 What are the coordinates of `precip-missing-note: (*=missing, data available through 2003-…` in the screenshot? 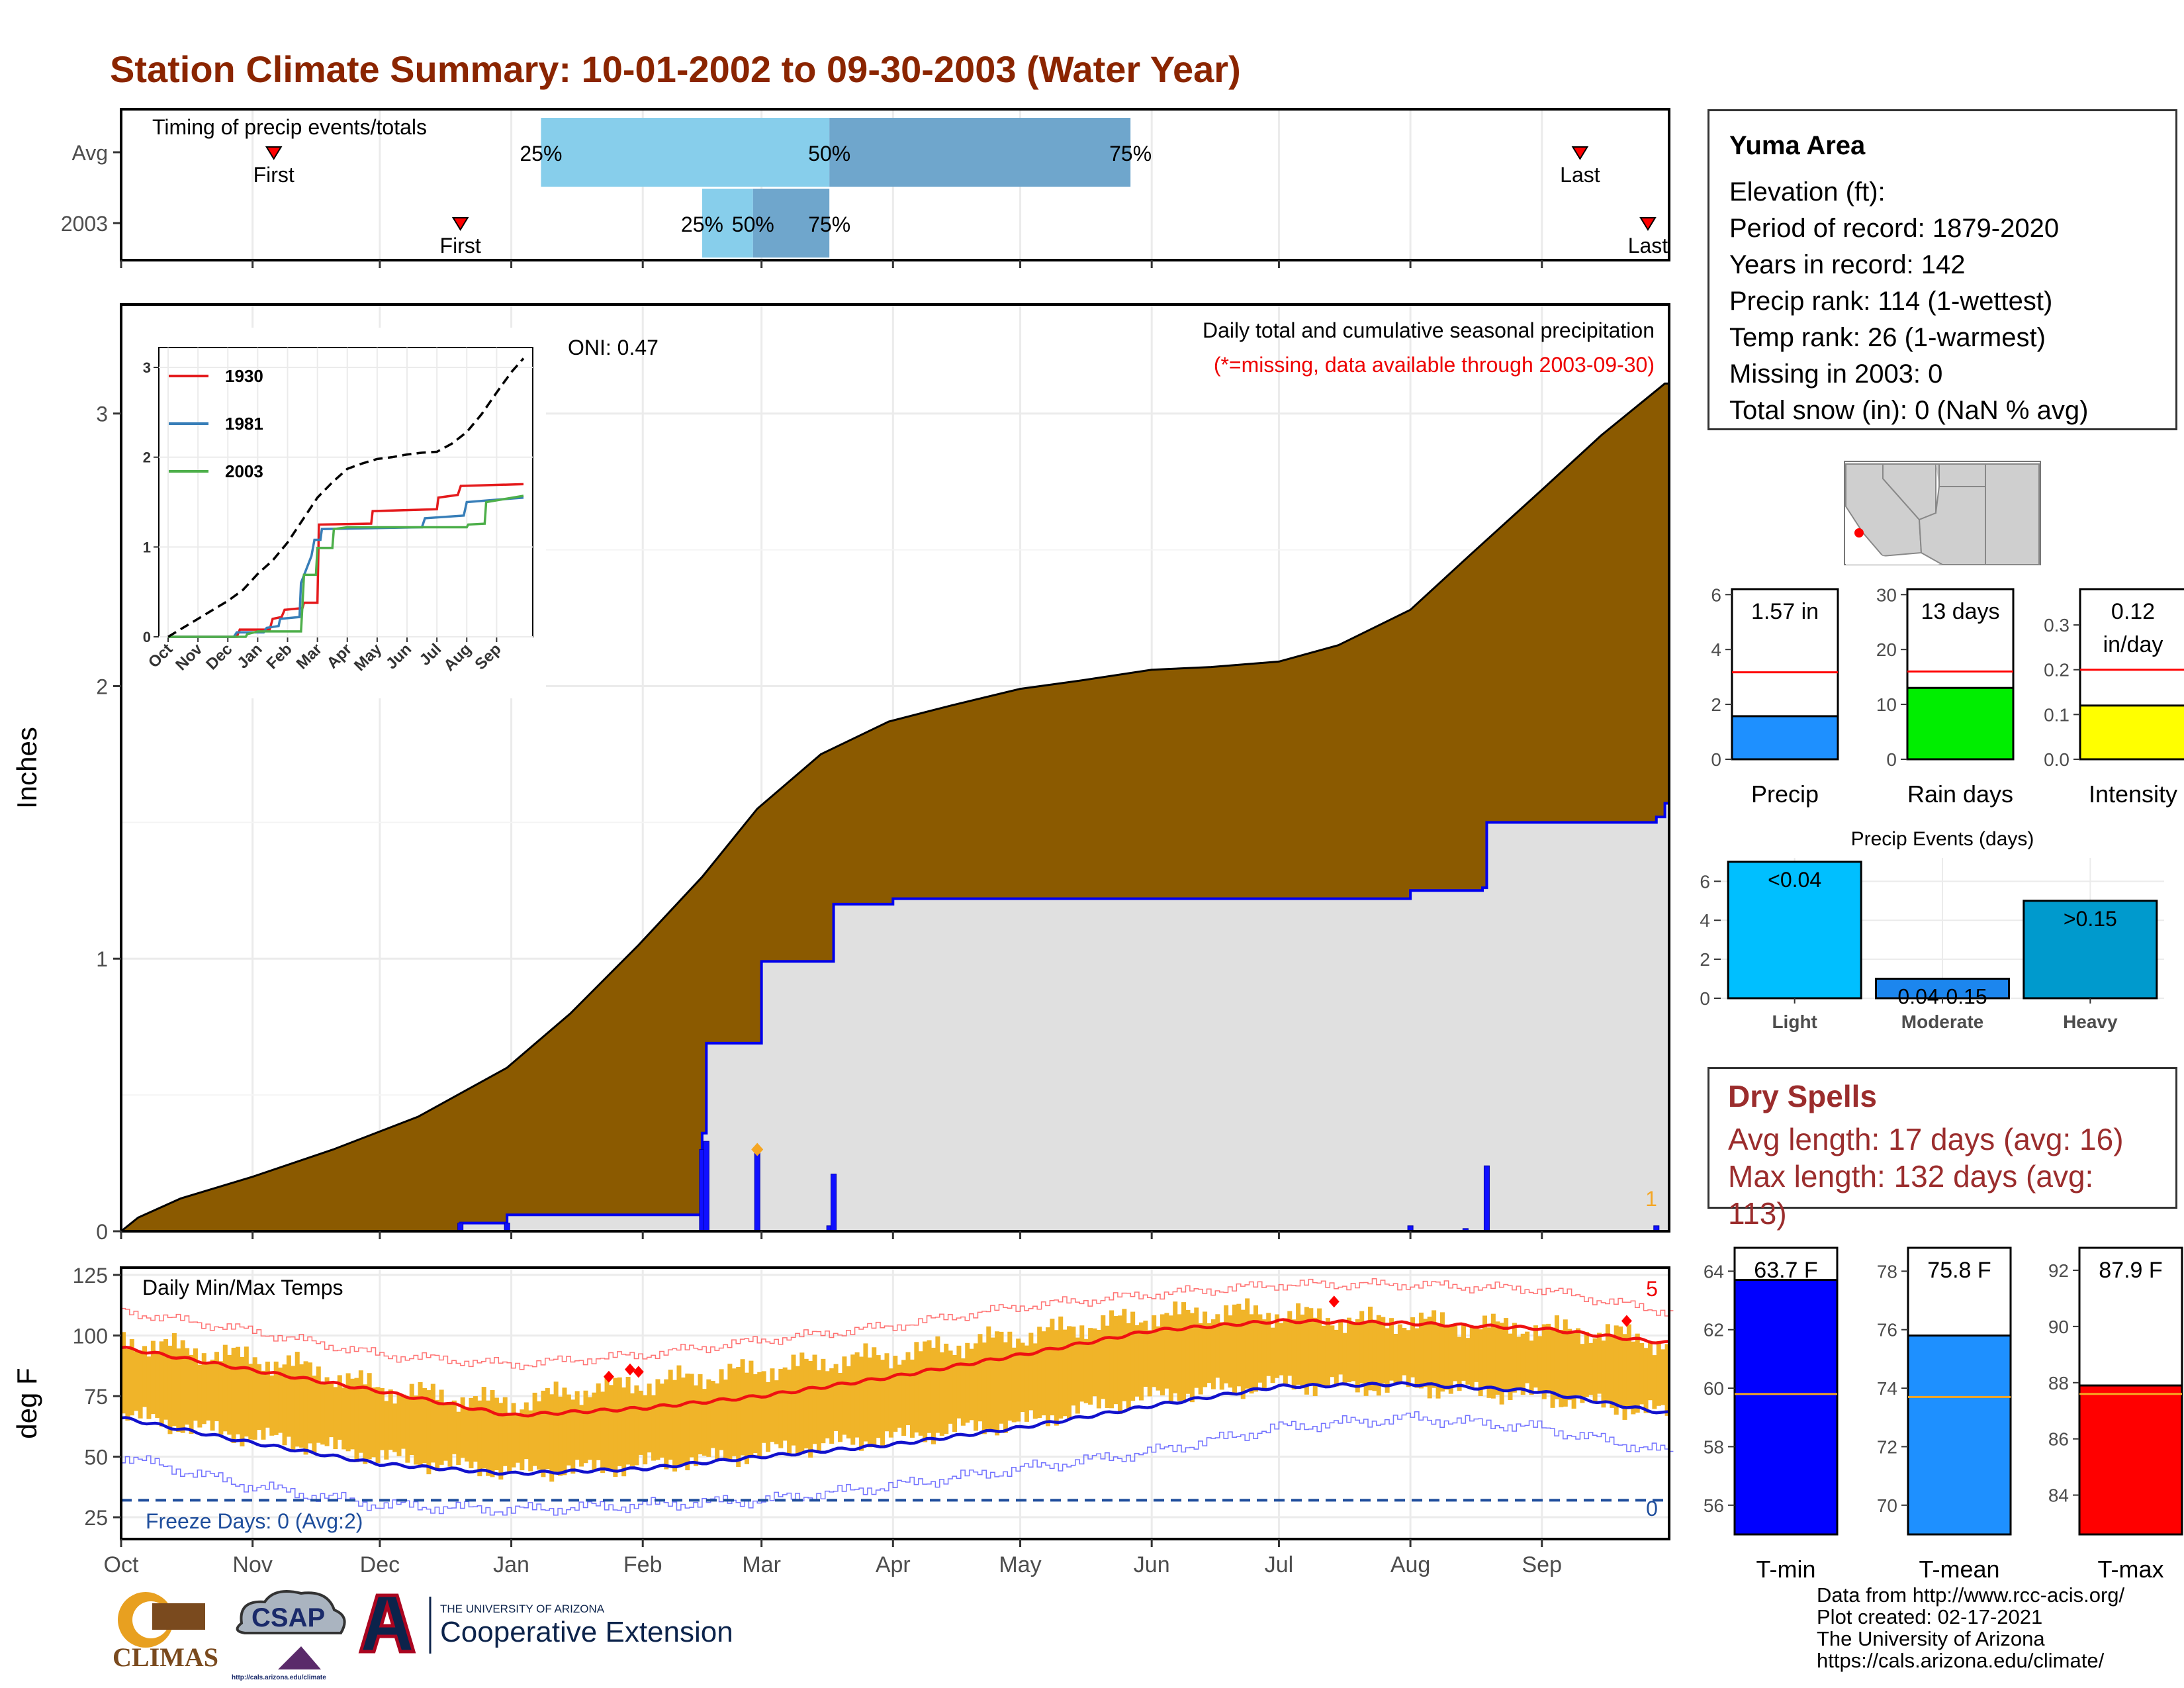 It's located at (1434, 365).